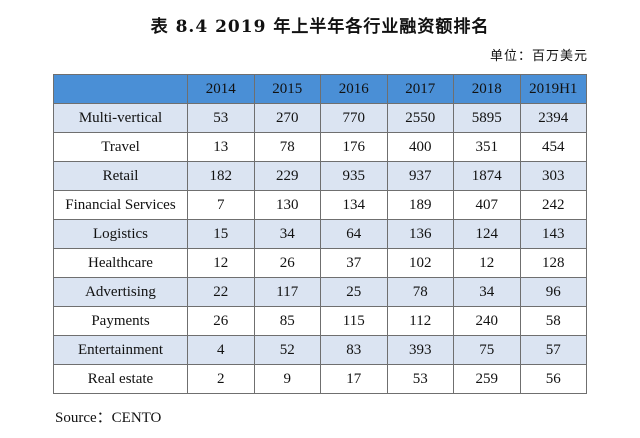 The image size is (640, 438). Describe the element at coordinates (108, 418) in the screenshot. I see `source-note: Source：CENTO` at that location.